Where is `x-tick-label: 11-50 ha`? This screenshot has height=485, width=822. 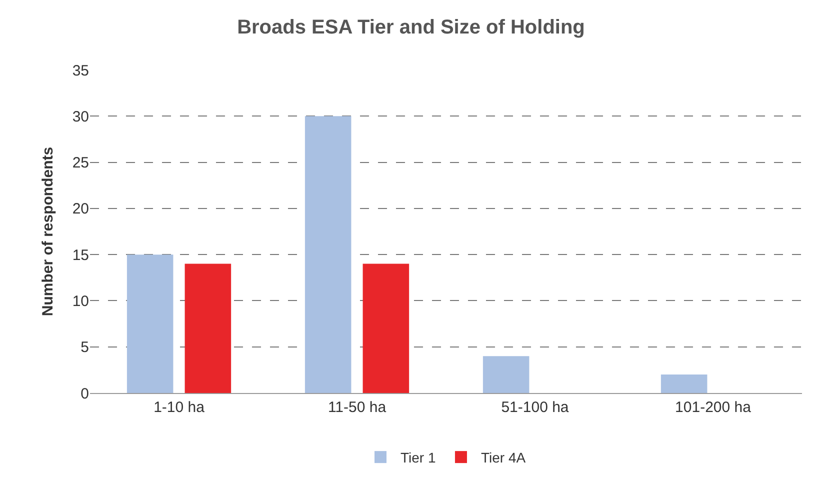 x-tick-label: 11-50 ha is located at coordinates (357, 407).